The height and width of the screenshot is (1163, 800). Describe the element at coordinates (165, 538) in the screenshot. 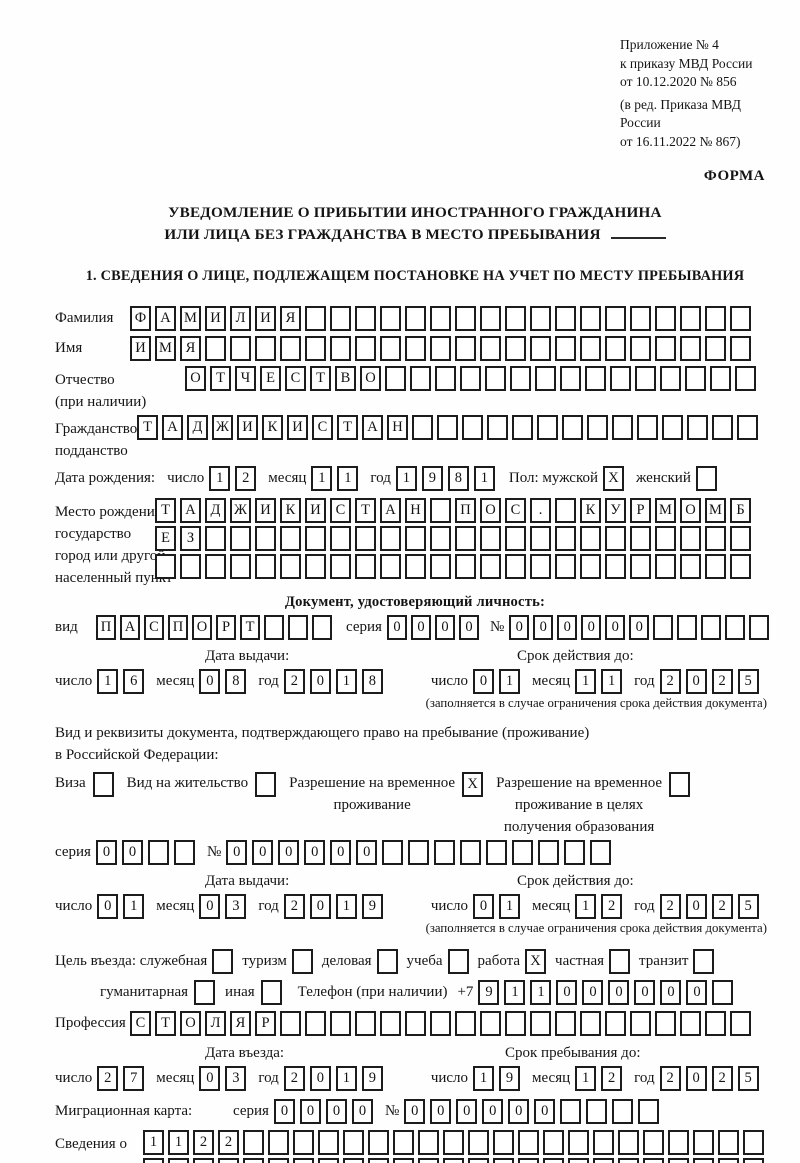

I see `char-cell: Е` at that location.